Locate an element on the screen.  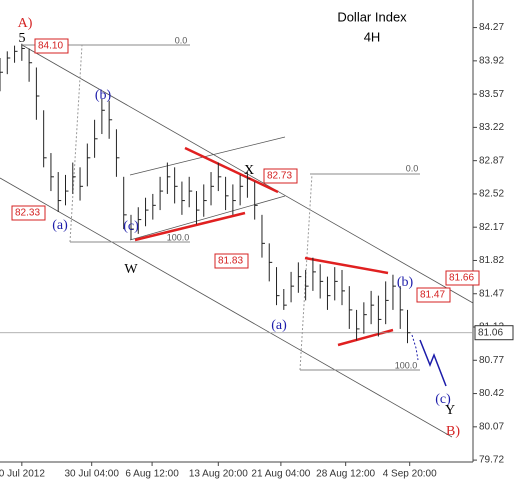
x-tick-label: 0 Jul 2012 is located at coordinates (22, 474).